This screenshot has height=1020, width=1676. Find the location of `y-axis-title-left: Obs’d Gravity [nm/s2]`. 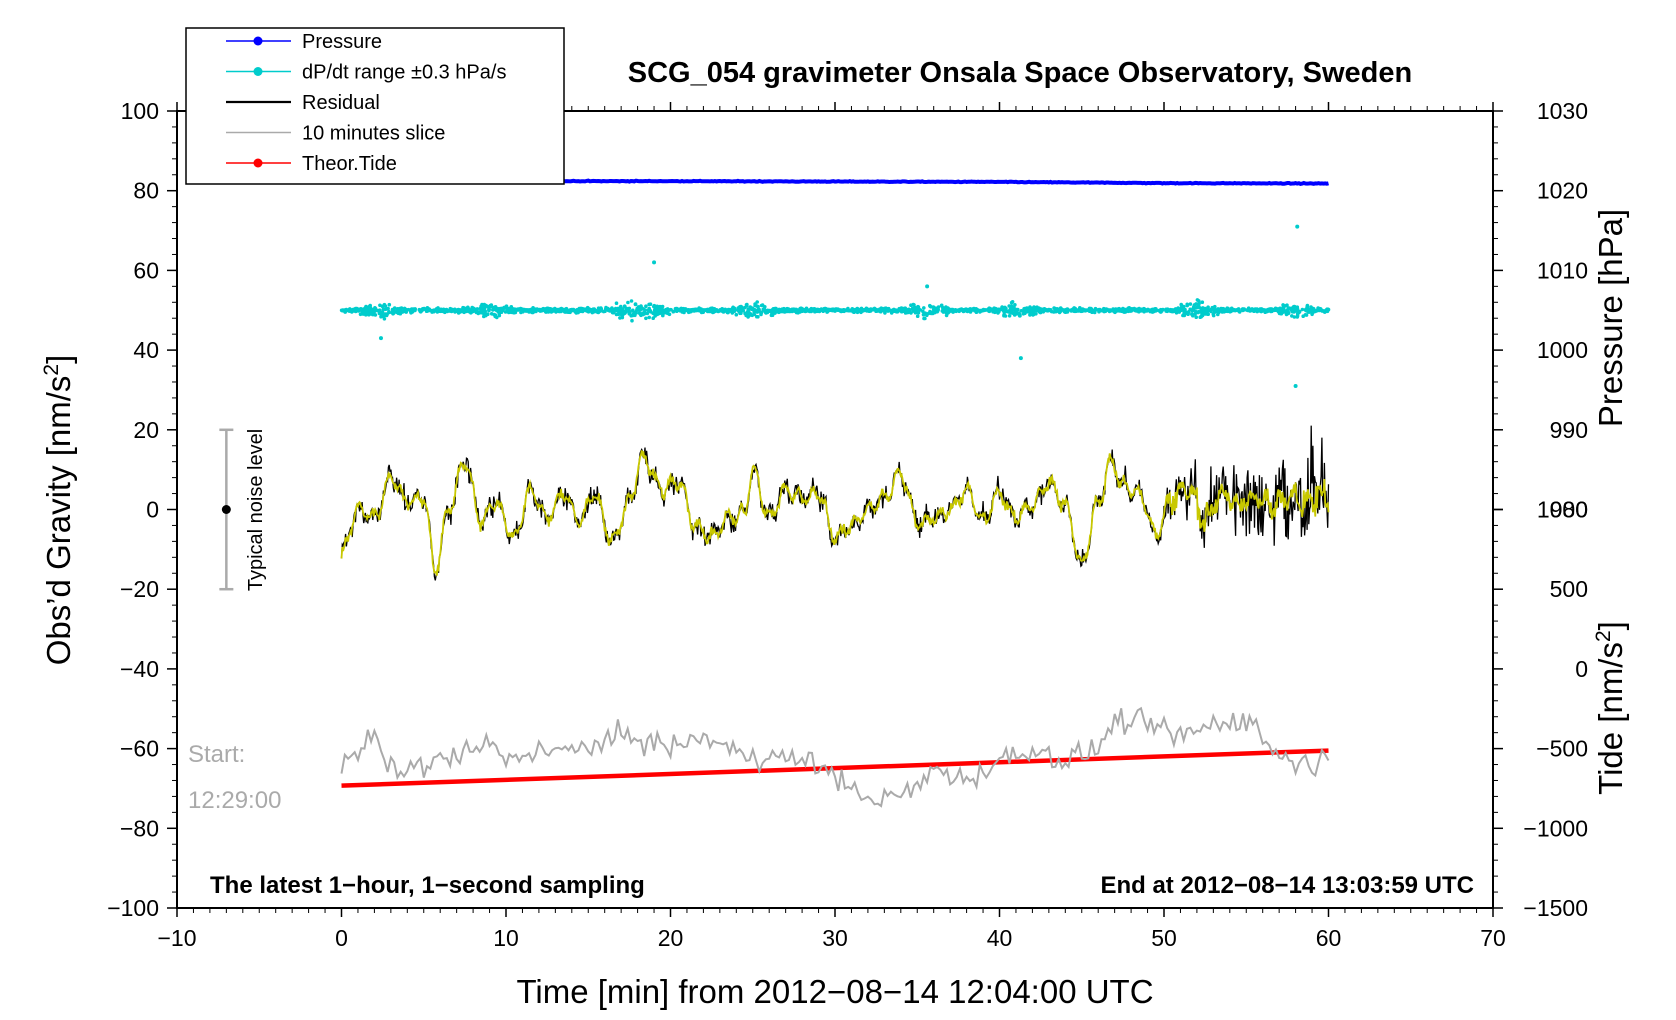

y-axis-title-left: Obs’d Gravity [nm/s2] is located at coordinates (58, 510).